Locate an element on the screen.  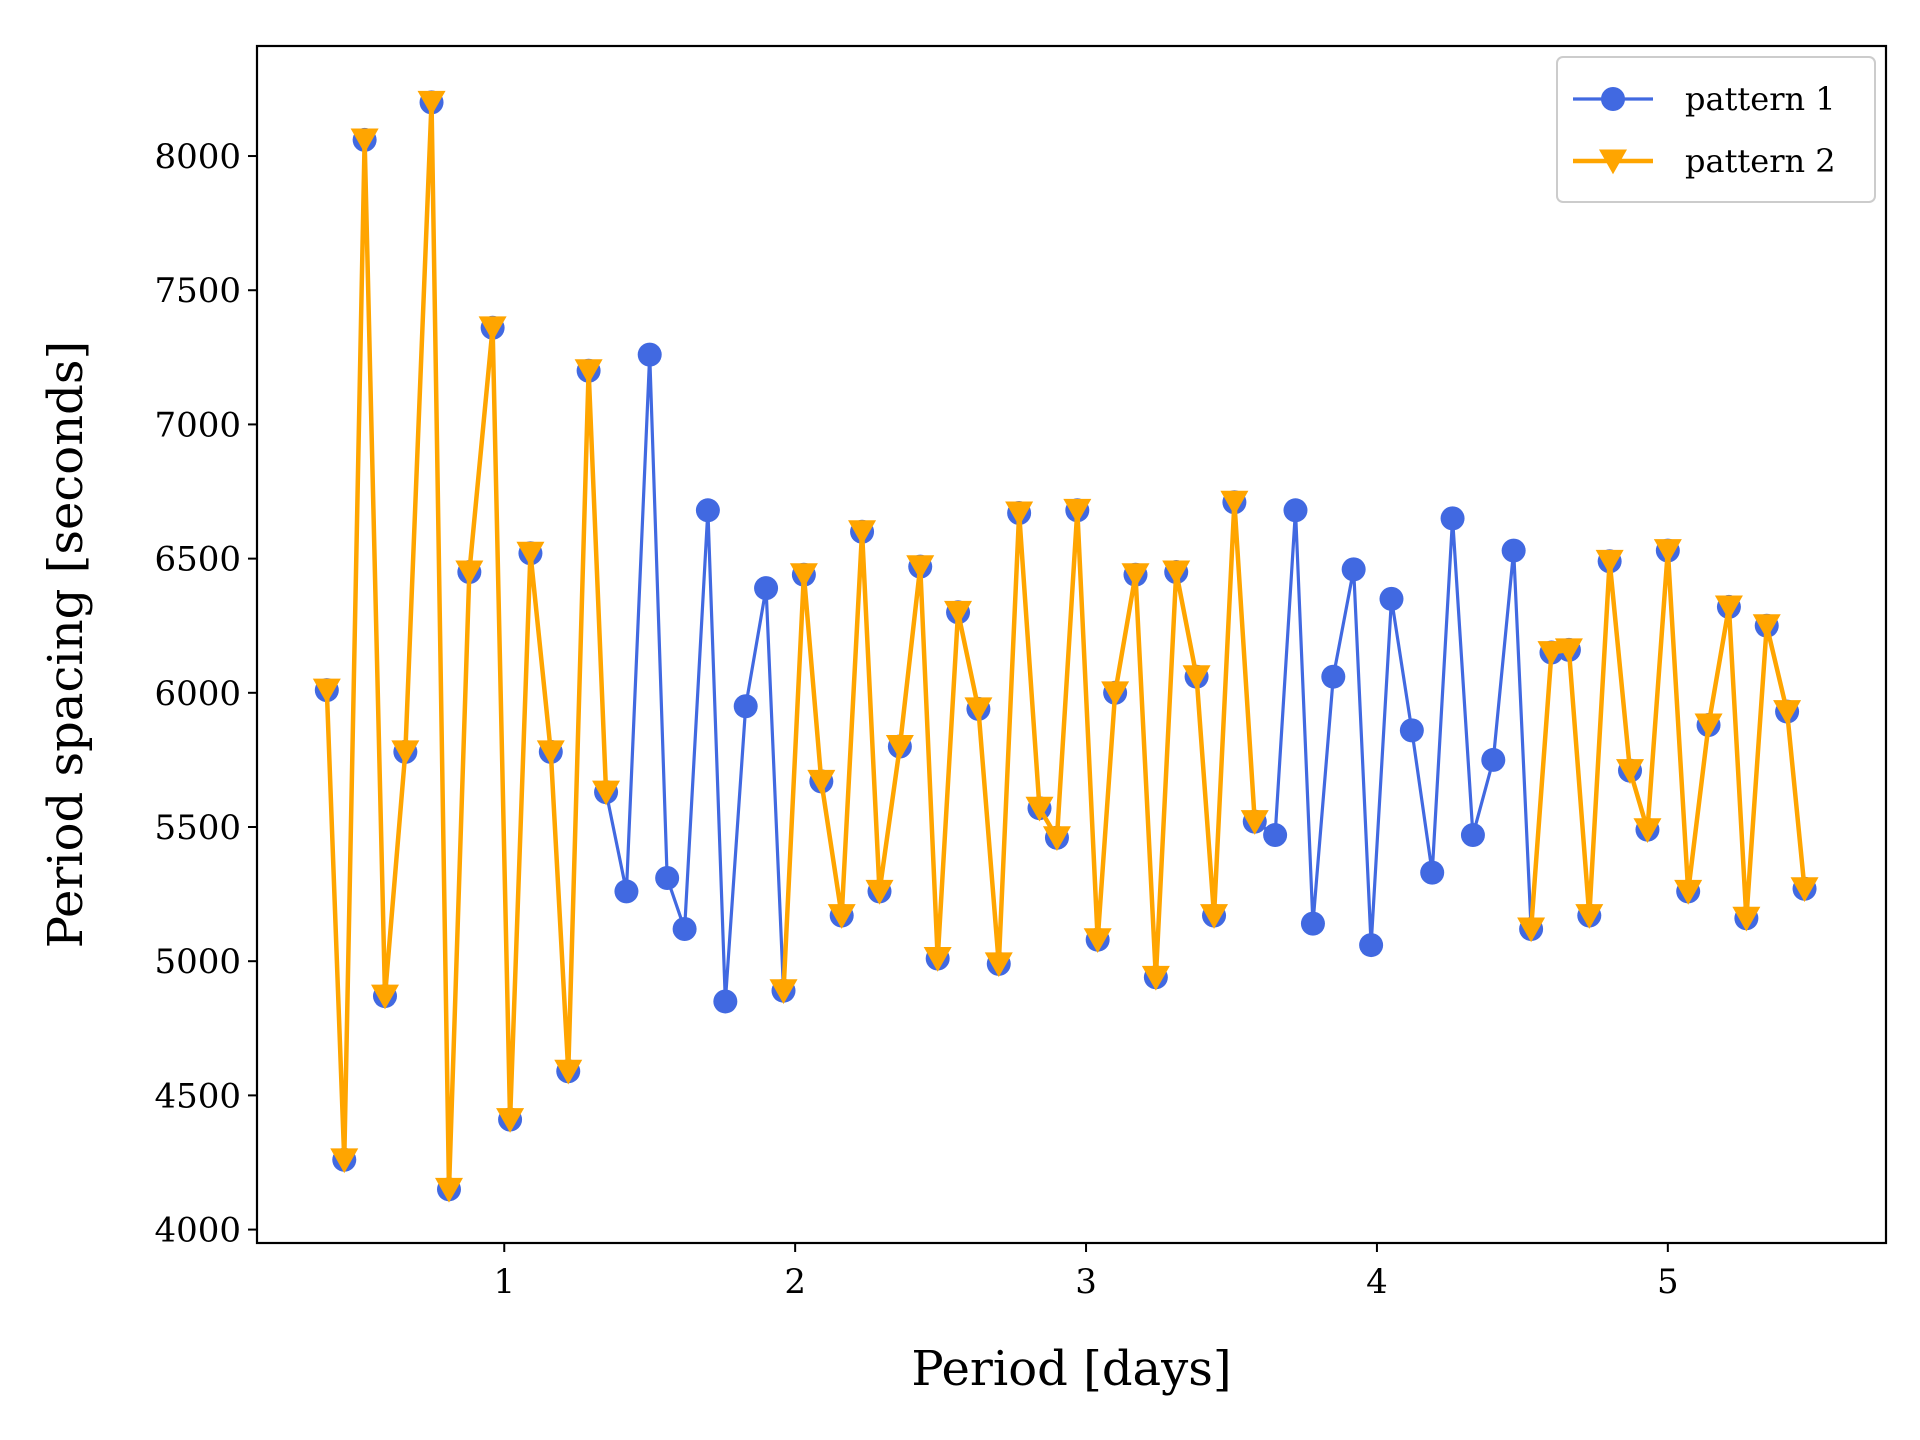
y-tick-label: 7000 is located at coordinates (197, 425).